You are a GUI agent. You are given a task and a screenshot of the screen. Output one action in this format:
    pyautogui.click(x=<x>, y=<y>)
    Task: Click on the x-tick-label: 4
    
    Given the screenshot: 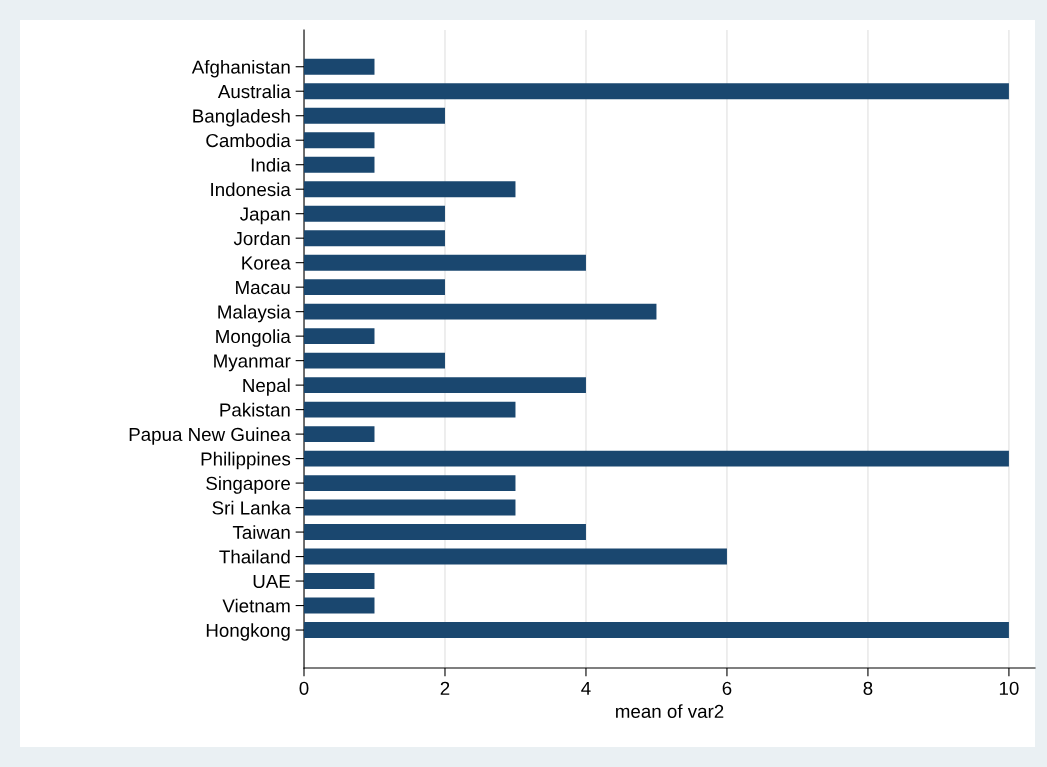 What is the action you would take?
    pyautogui.click(x=586, y=688)
    